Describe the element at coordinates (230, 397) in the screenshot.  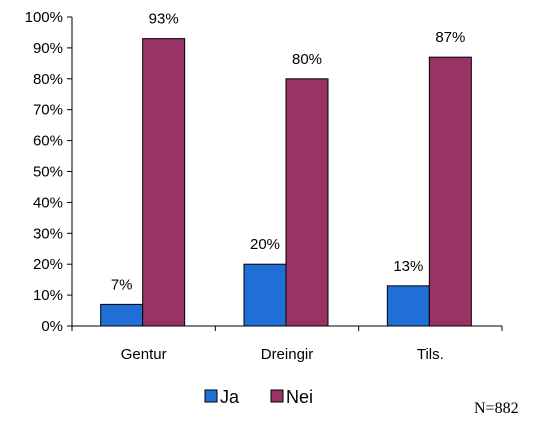
I see `legend-label-ja: Ja` at that location.